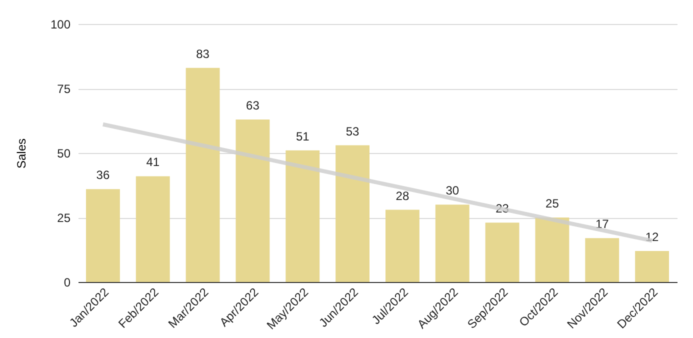 This screenshot has height=338, width=693. Describe the element at coordinates (60, 25) in the screenshot. I see `y-tick-label: 100` at that location.